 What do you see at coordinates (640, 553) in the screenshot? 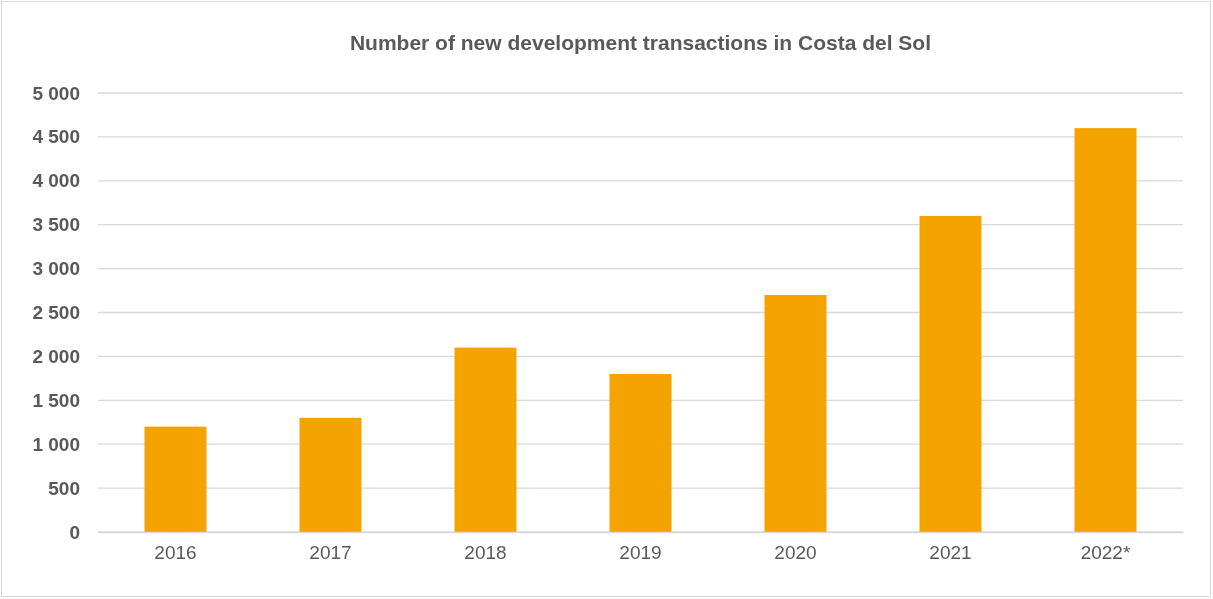
I see `x-tick-label: 2019` at bounding box center [640, 553].